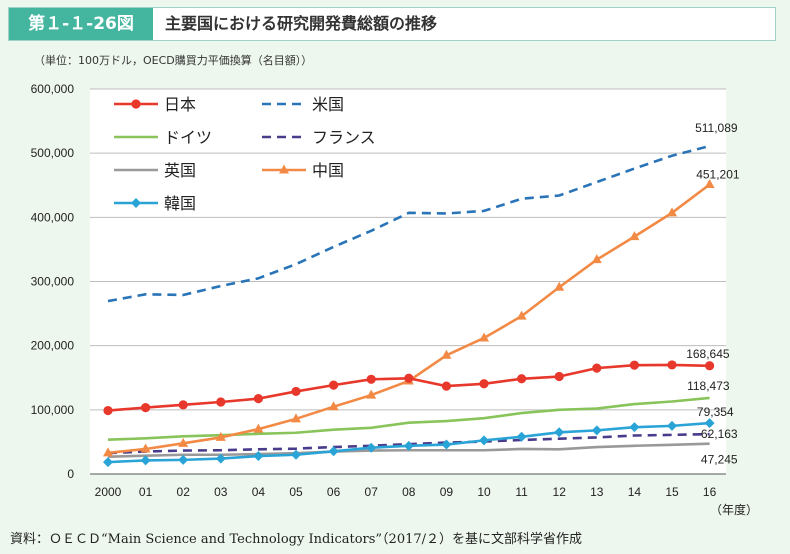  I want to click on legend-label: フランス, so click(344, 137).